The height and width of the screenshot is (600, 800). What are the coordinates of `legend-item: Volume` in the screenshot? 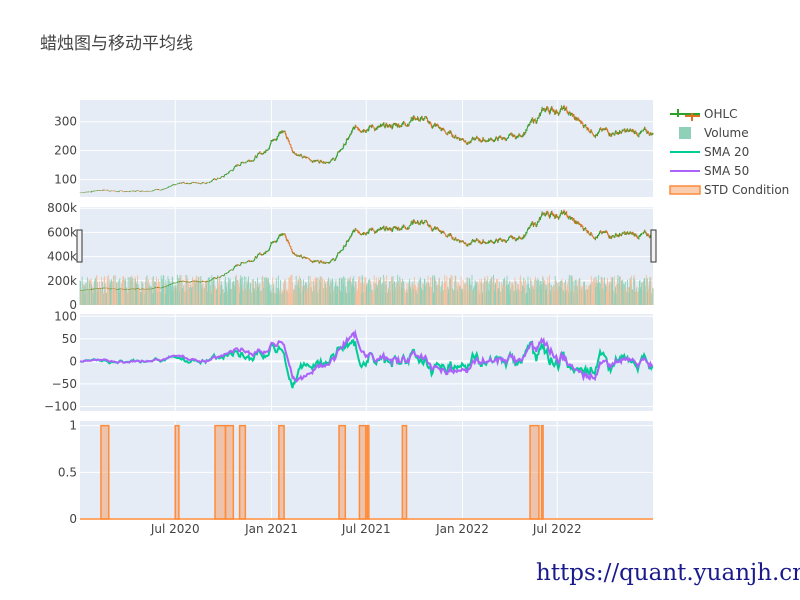 It's located at (714, 133).